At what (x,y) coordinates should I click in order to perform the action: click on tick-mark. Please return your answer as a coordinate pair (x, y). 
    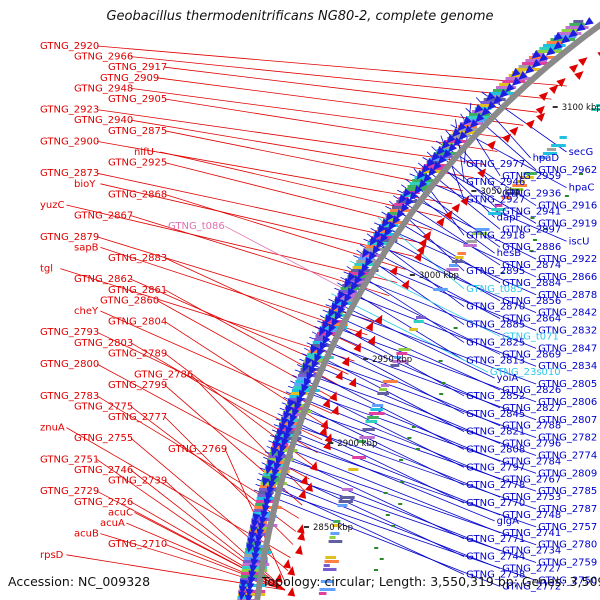
    Looking at the image, I should click on (474, 191).